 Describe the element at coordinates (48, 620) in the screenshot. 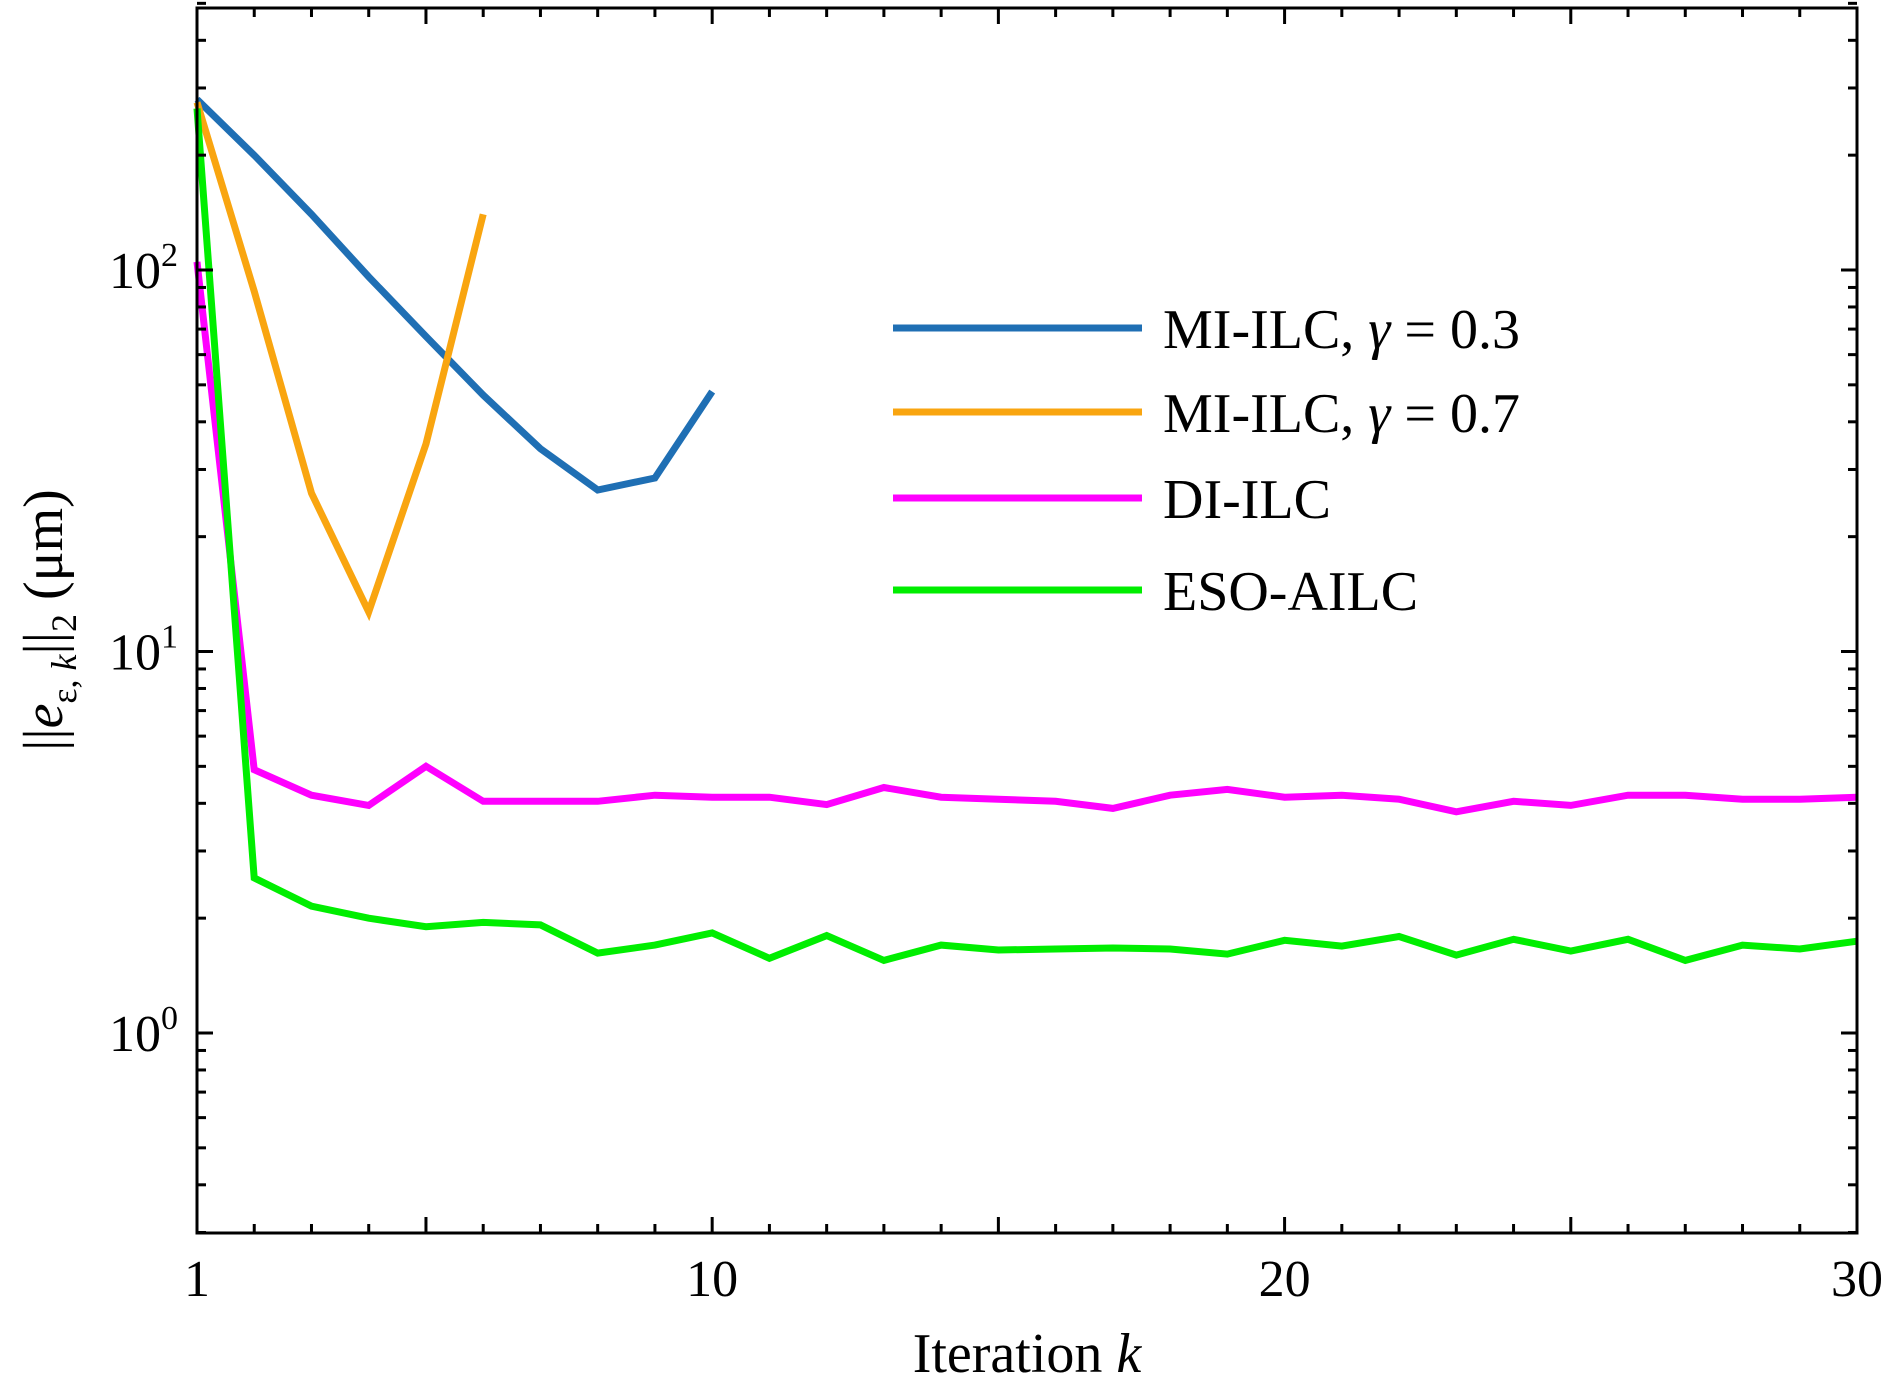

I see `y-axis-label: ||eε, k||2 (μm)` at that location.